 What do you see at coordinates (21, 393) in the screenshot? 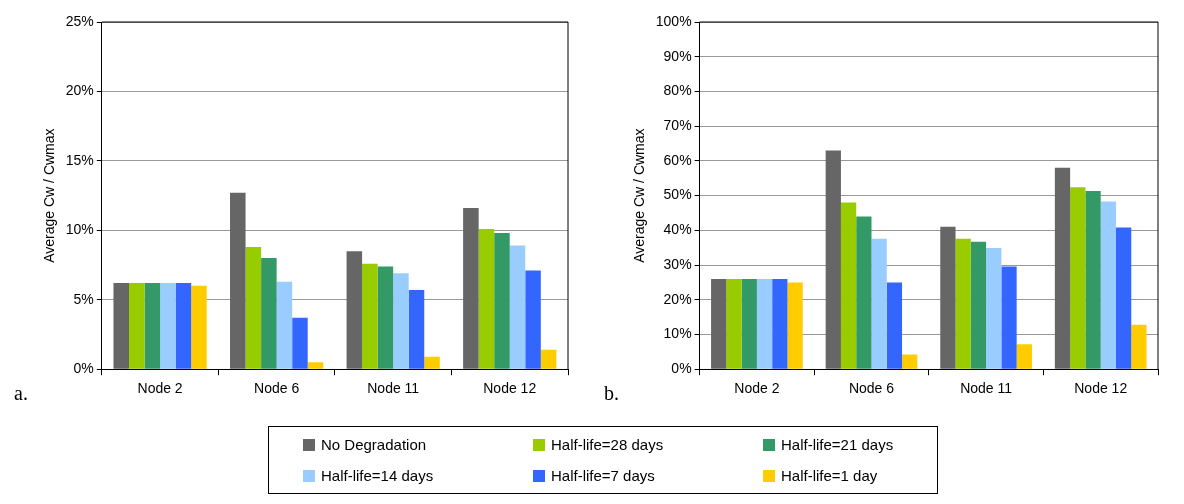
I see `text: a.` at bounding box center [21, 393].